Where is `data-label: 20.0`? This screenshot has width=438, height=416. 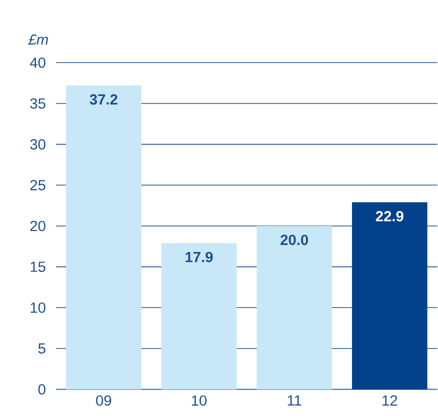 data-label: 20.0 is located at coordinates (294, 240).